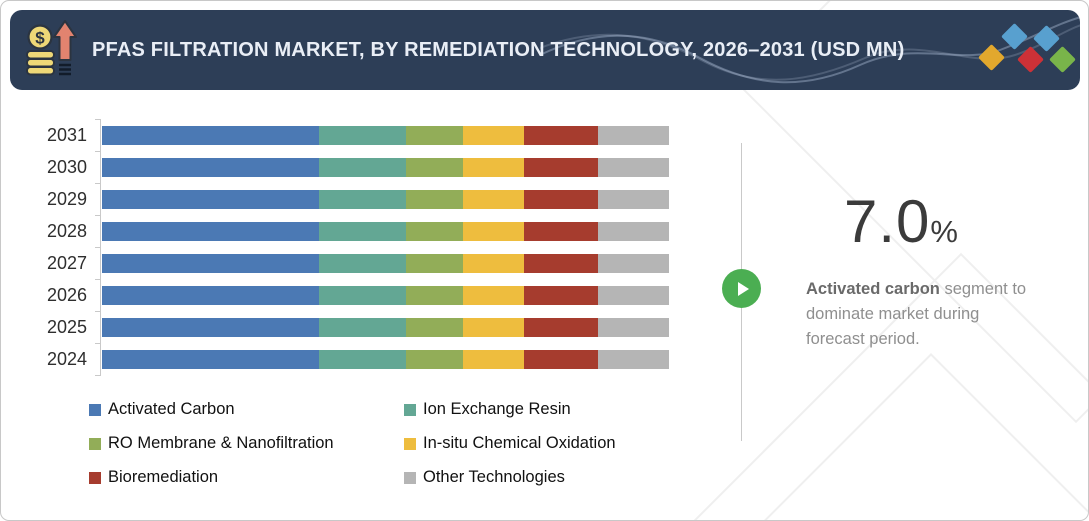 The image size is (1089, 521). I want to click on year-label: 2027, so click(66, 262).